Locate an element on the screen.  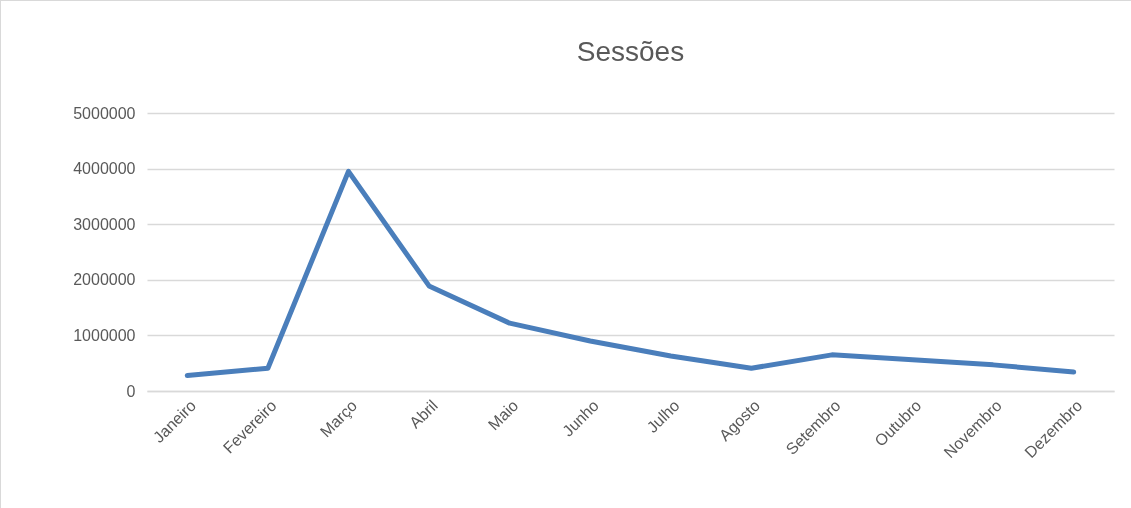
y-tick-label: 0 is located at coordinates (131, 391).